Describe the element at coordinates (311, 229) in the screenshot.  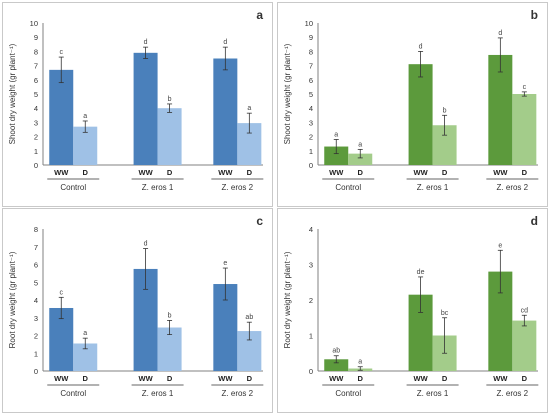
I see `y-tick-label: 4` at that location.